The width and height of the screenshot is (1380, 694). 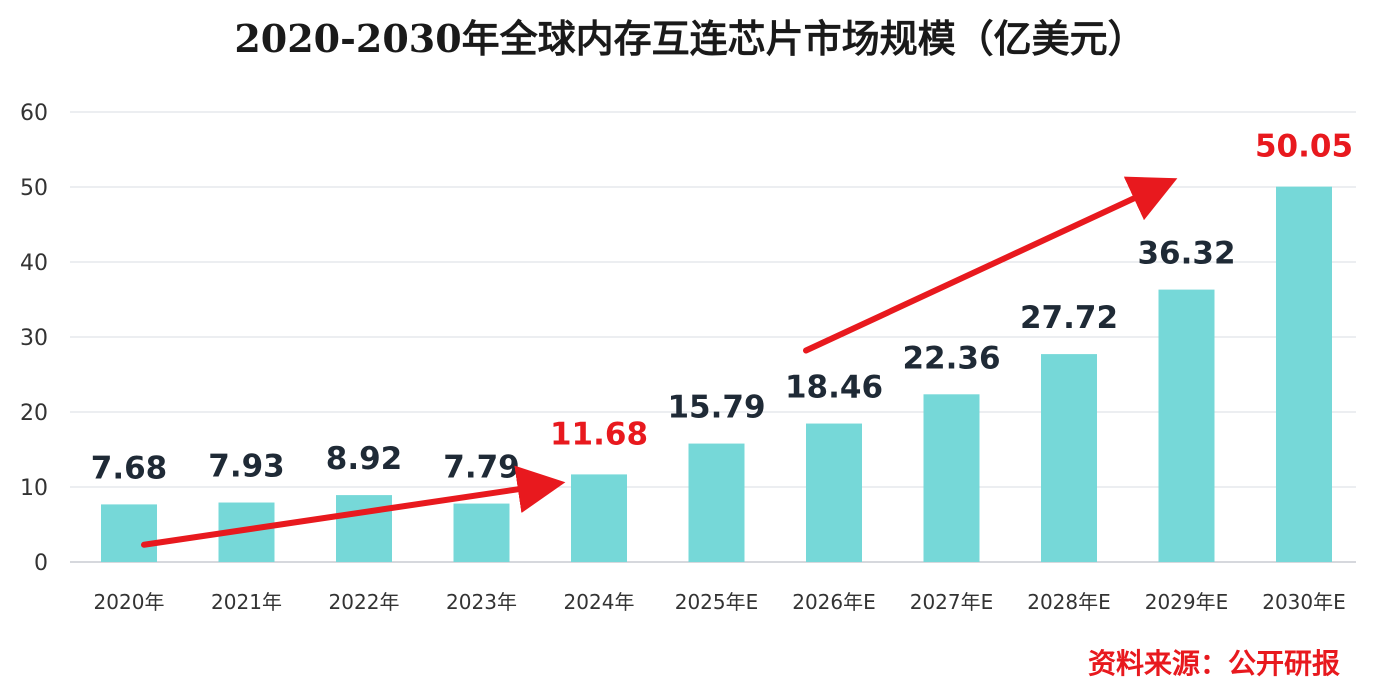 What do you see at coordinates (481, 602) in the screenshot?
I see `x-tick-label: 2023年` at bounding box center [481, 602].